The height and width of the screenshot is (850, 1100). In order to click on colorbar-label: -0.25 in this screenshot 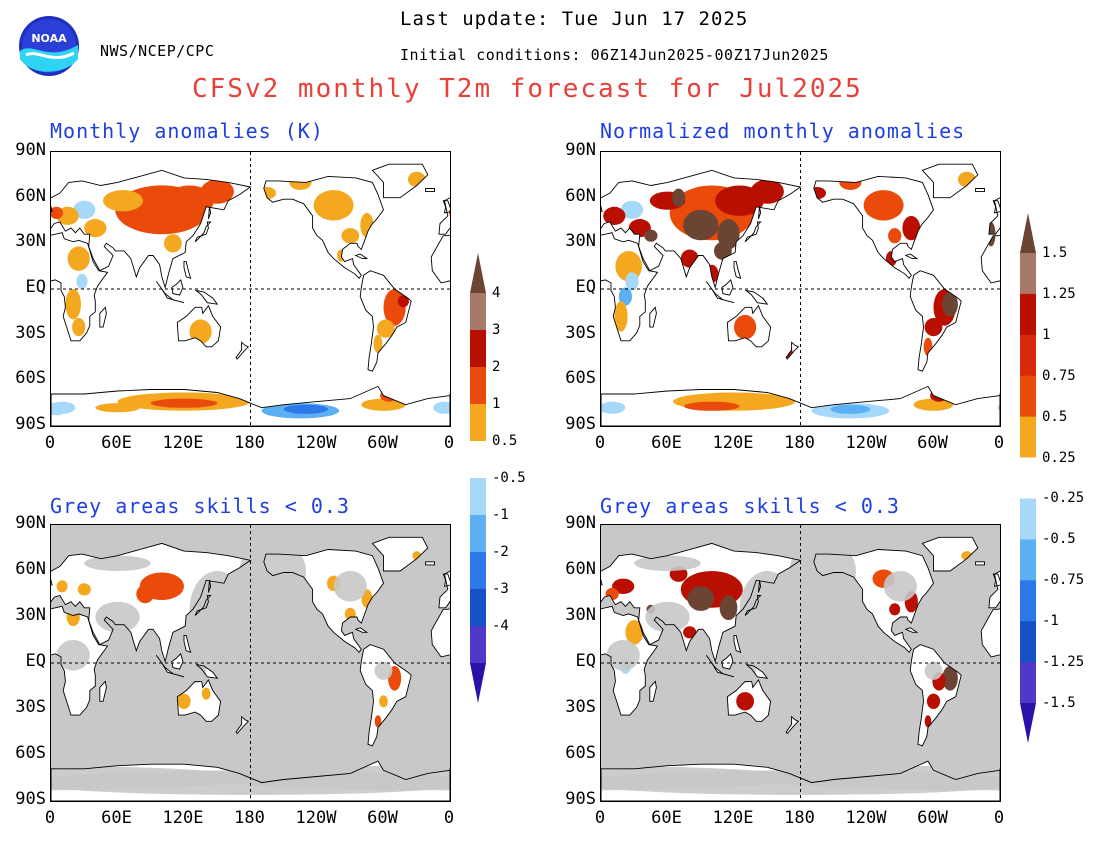, I will do `click(1063, 498)`.